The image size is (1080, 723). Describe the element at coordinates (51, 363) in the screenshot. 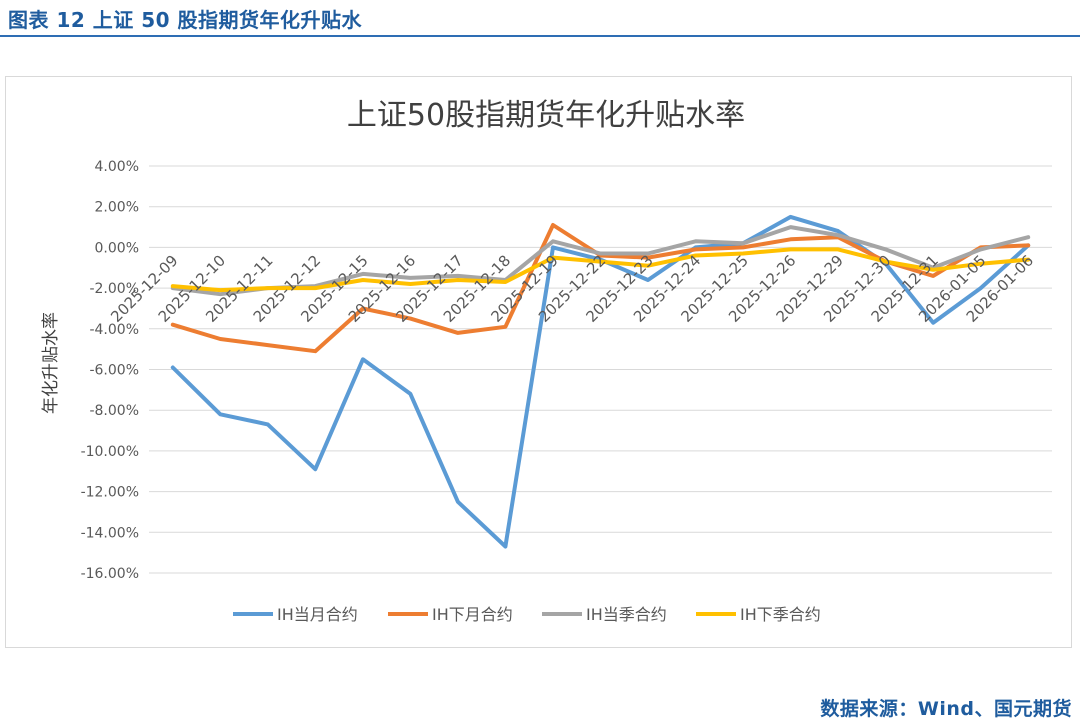

I see `y-axis-label: 年化升贴水率` at that location.